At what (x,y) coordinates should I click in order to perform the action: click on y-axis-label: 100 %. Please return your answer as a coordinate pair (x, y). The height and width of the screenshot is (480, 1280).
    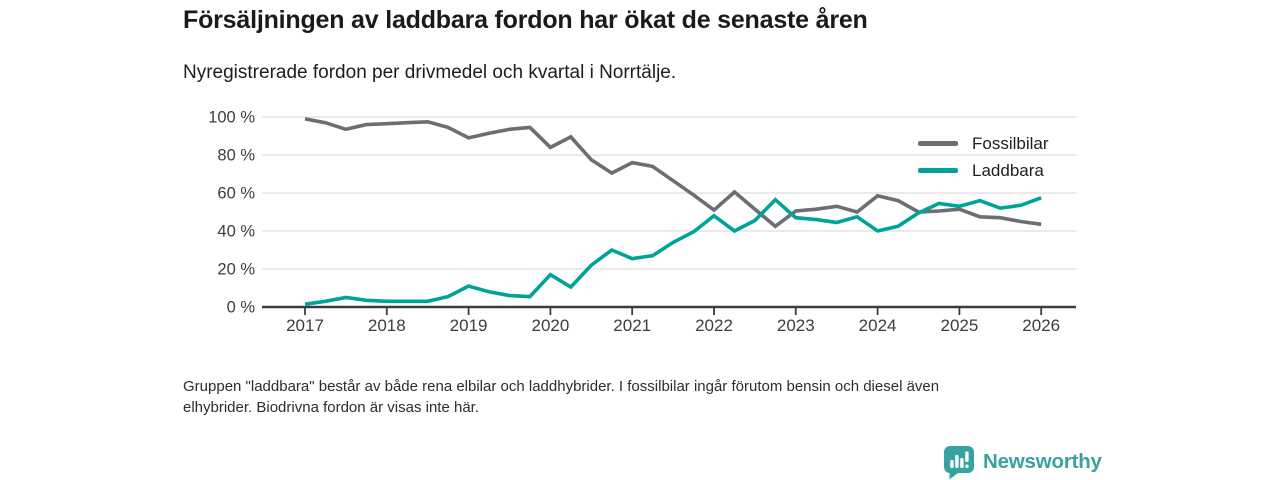
    Looking at the image, I should click on (231, 118).